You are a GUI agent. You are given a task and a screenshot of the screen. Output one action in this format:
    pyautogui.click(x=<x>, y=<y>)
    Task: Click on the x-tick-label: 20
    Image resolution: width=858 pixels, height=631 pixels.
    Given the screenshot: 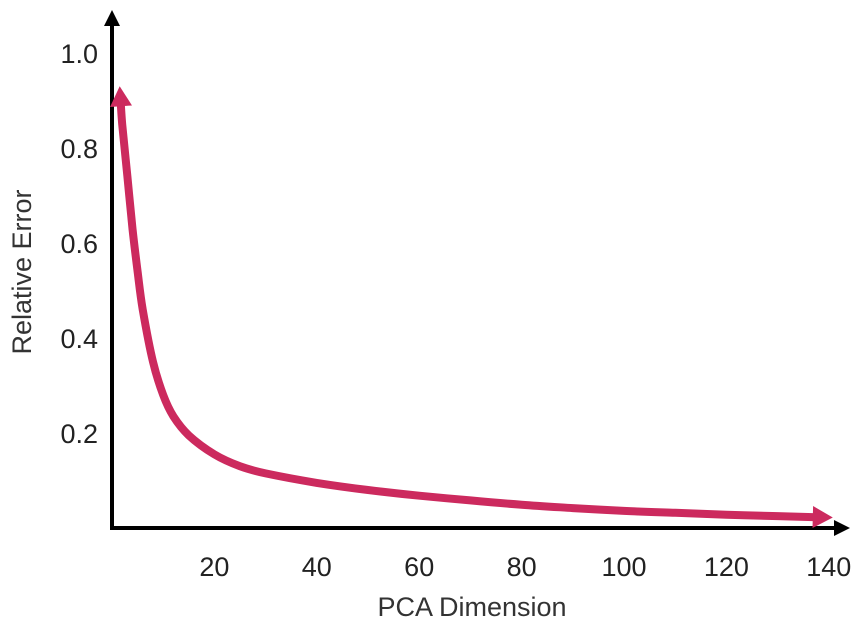 What is the action you would take?
    pyautogui.click(x=214, y=567)
    